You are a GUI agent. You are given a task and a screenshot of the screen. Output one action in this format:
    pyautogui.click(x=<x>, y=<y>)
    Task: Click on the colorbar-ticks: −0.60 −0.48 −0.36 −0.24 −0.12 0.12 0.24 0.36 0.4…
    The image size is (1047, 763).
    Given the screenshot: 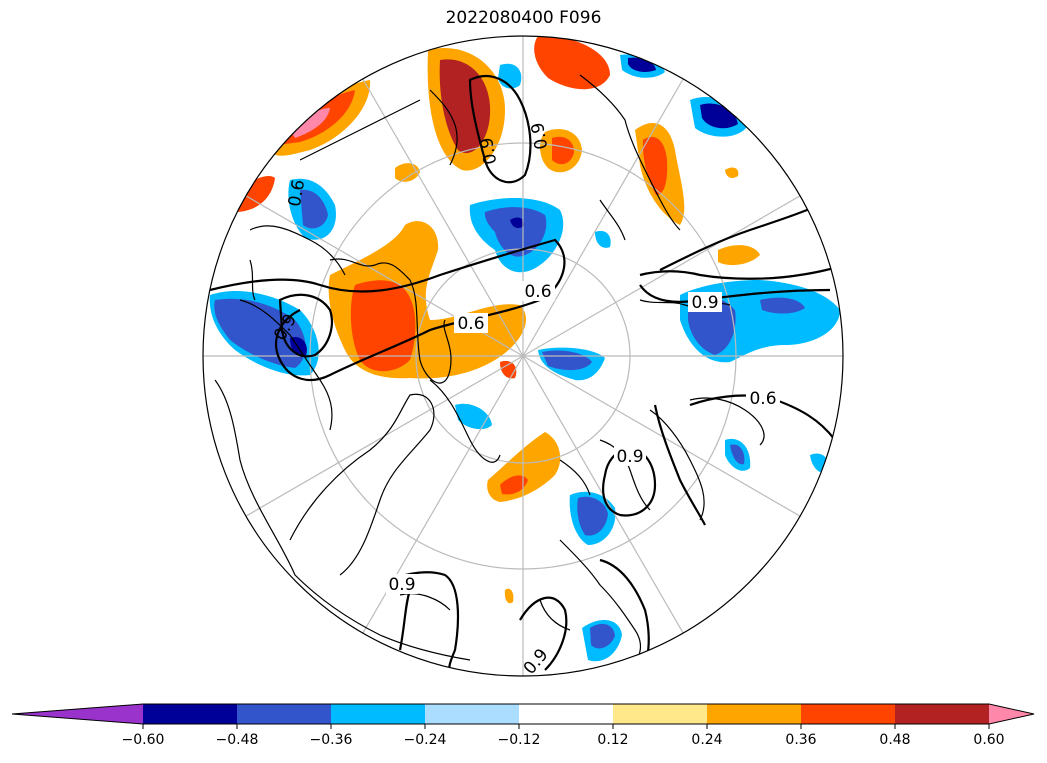 What is the action you would take?
    pyautogui.click(x=563, y=736)
    